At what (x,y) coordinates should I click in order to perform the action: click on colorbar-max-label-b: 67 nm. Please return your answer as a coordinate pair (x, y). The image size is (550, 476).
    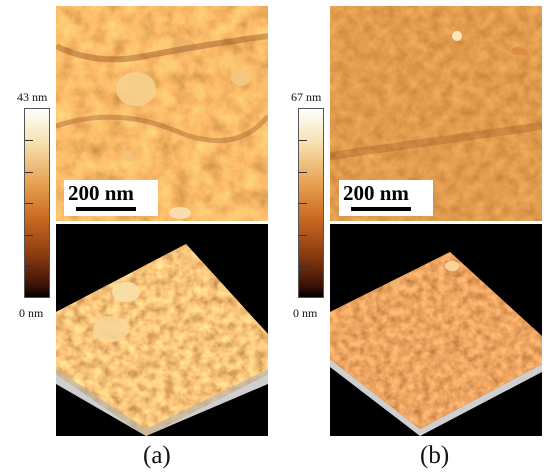
    Looking at the image, I should click on (306, 97).